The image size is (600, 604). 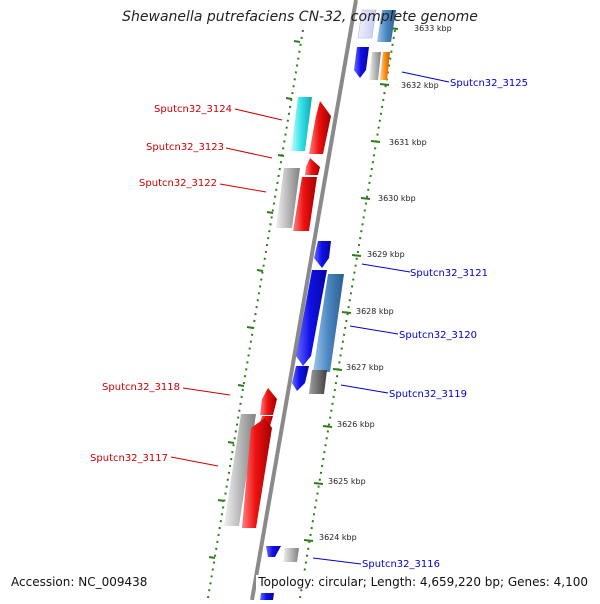 What do you see at coordinates (397, 198) in the screenshot?
I see `kbp-label: 3630 kbp` at bounding box center [397, 198].